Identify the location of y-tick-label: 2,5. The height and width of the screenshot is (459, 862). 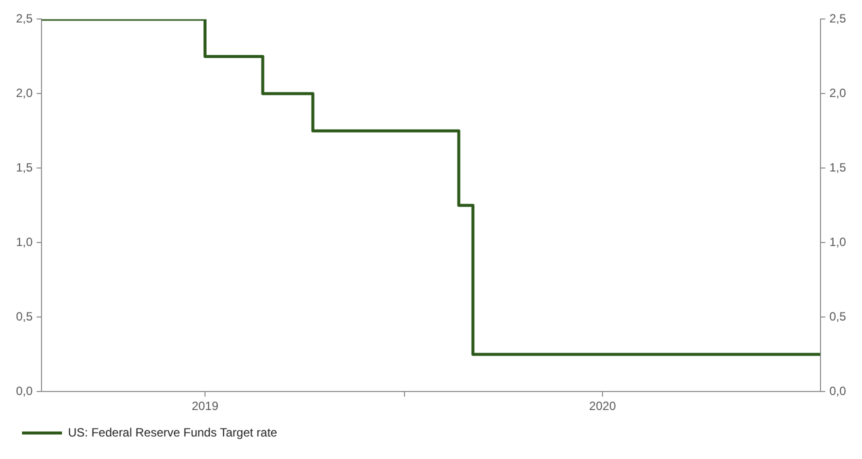
(24, 19).